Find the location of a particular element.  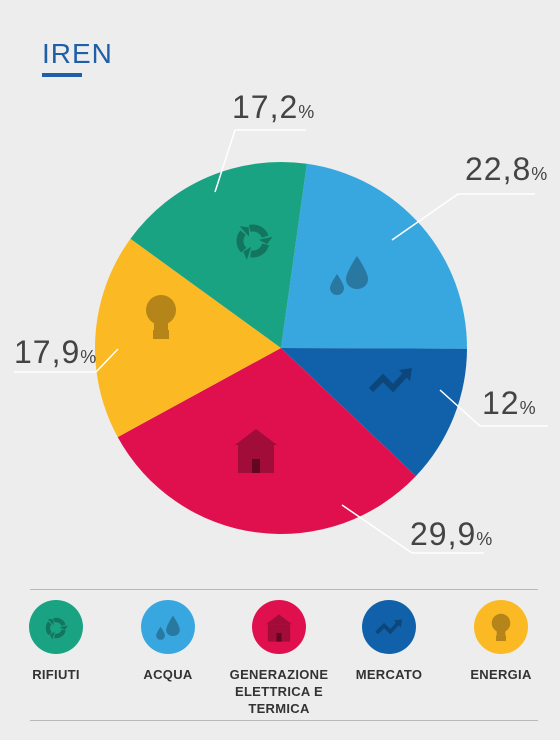

legend-divider-bottom is located at coordinates (284, 720).